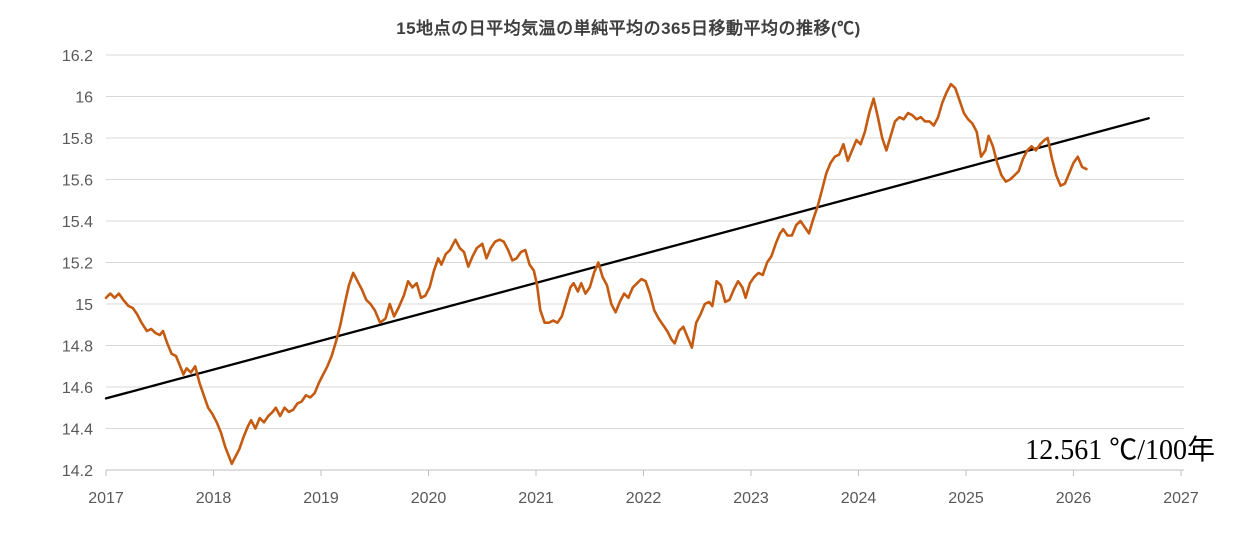  Describe the element at coordinates (77, 264) in the screenshot. I see `y-tick-label: 15.2` at that location.